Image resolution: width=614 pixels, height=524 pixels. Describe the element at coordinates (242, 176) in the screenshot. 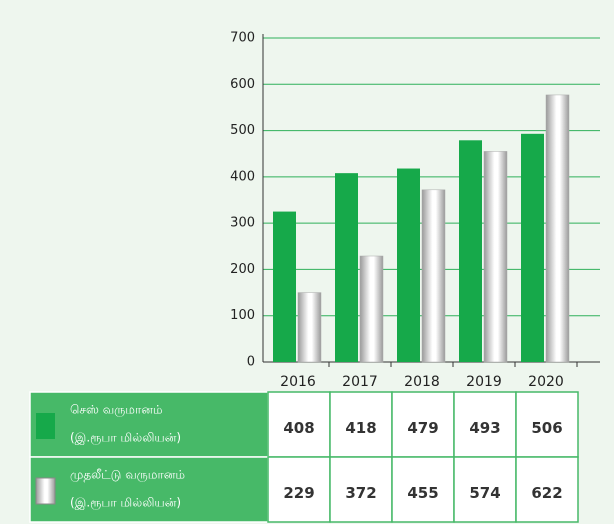

I see `y-tick-label: 400` at that location.